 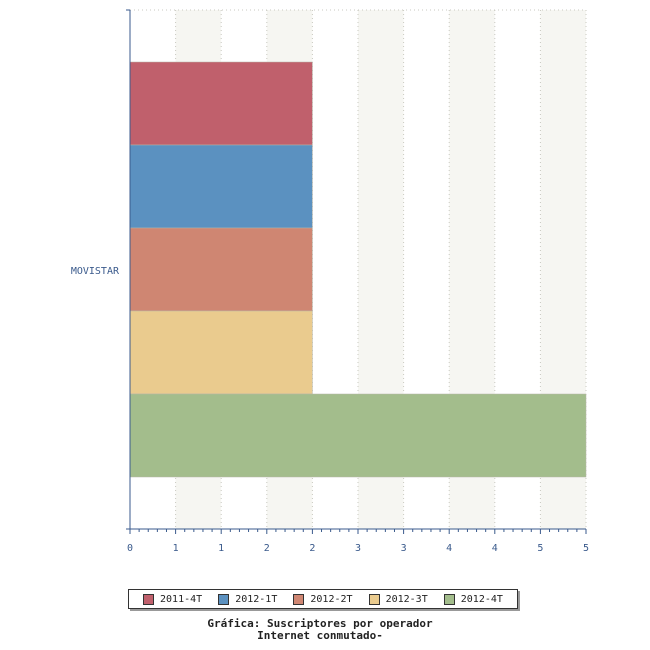 What do you see at coordinates (130, 548) in the screenshot?
I see `x-tick-label: 0` at bounding box center [130, 548].